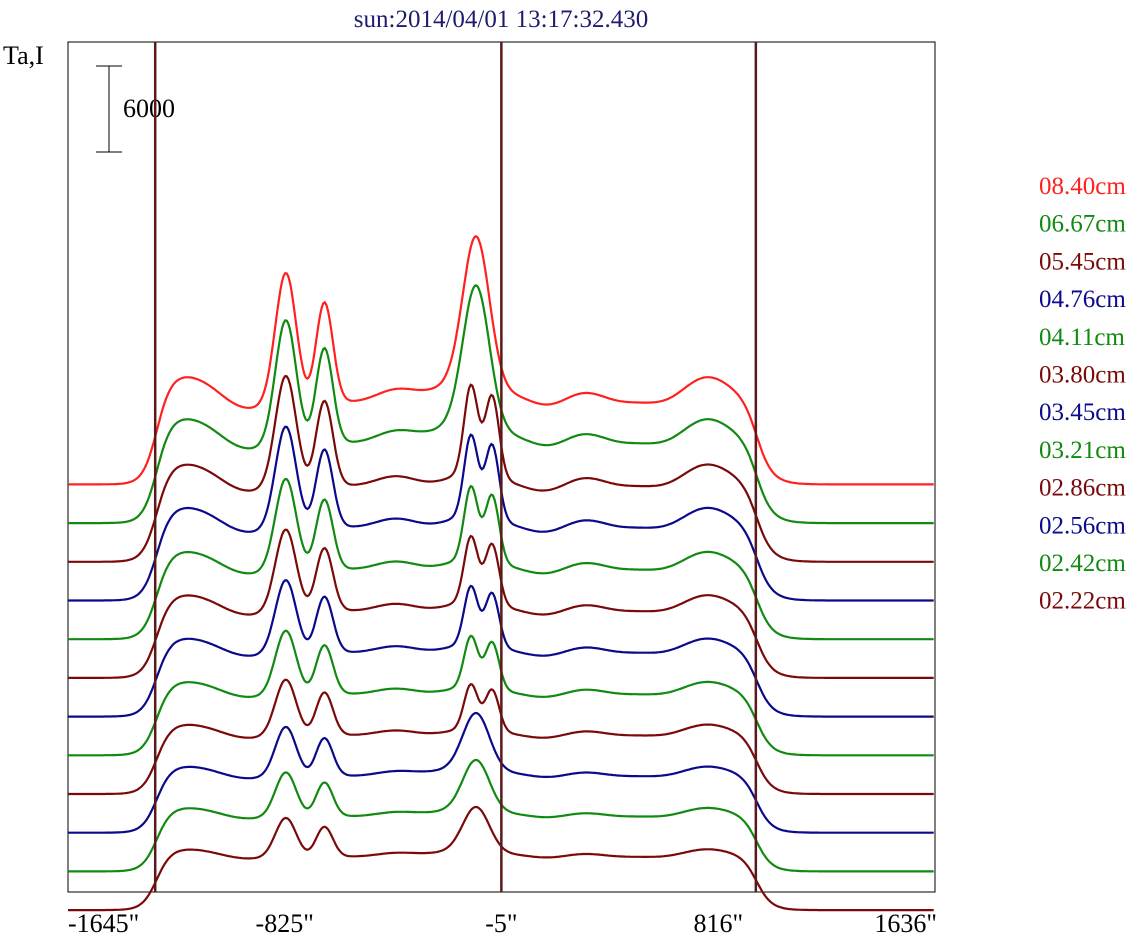 This screenshot has height=941, width=1147. What do you see at coordinates (1082, 299) in the screenshot?
I see `legend-entry: 04.76cm` at bounding box center [1082, 299].